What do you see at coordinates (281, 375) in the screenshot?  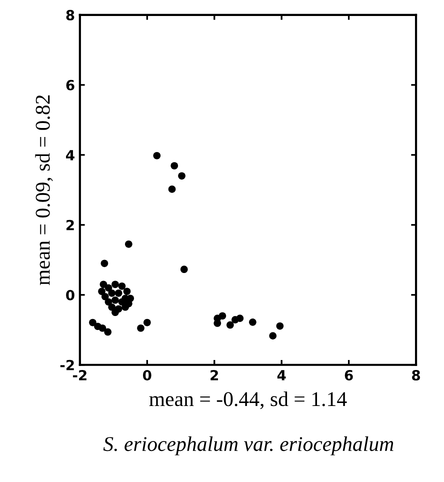 I see `x-tick-label: 4` at bounding box center [281, 375].